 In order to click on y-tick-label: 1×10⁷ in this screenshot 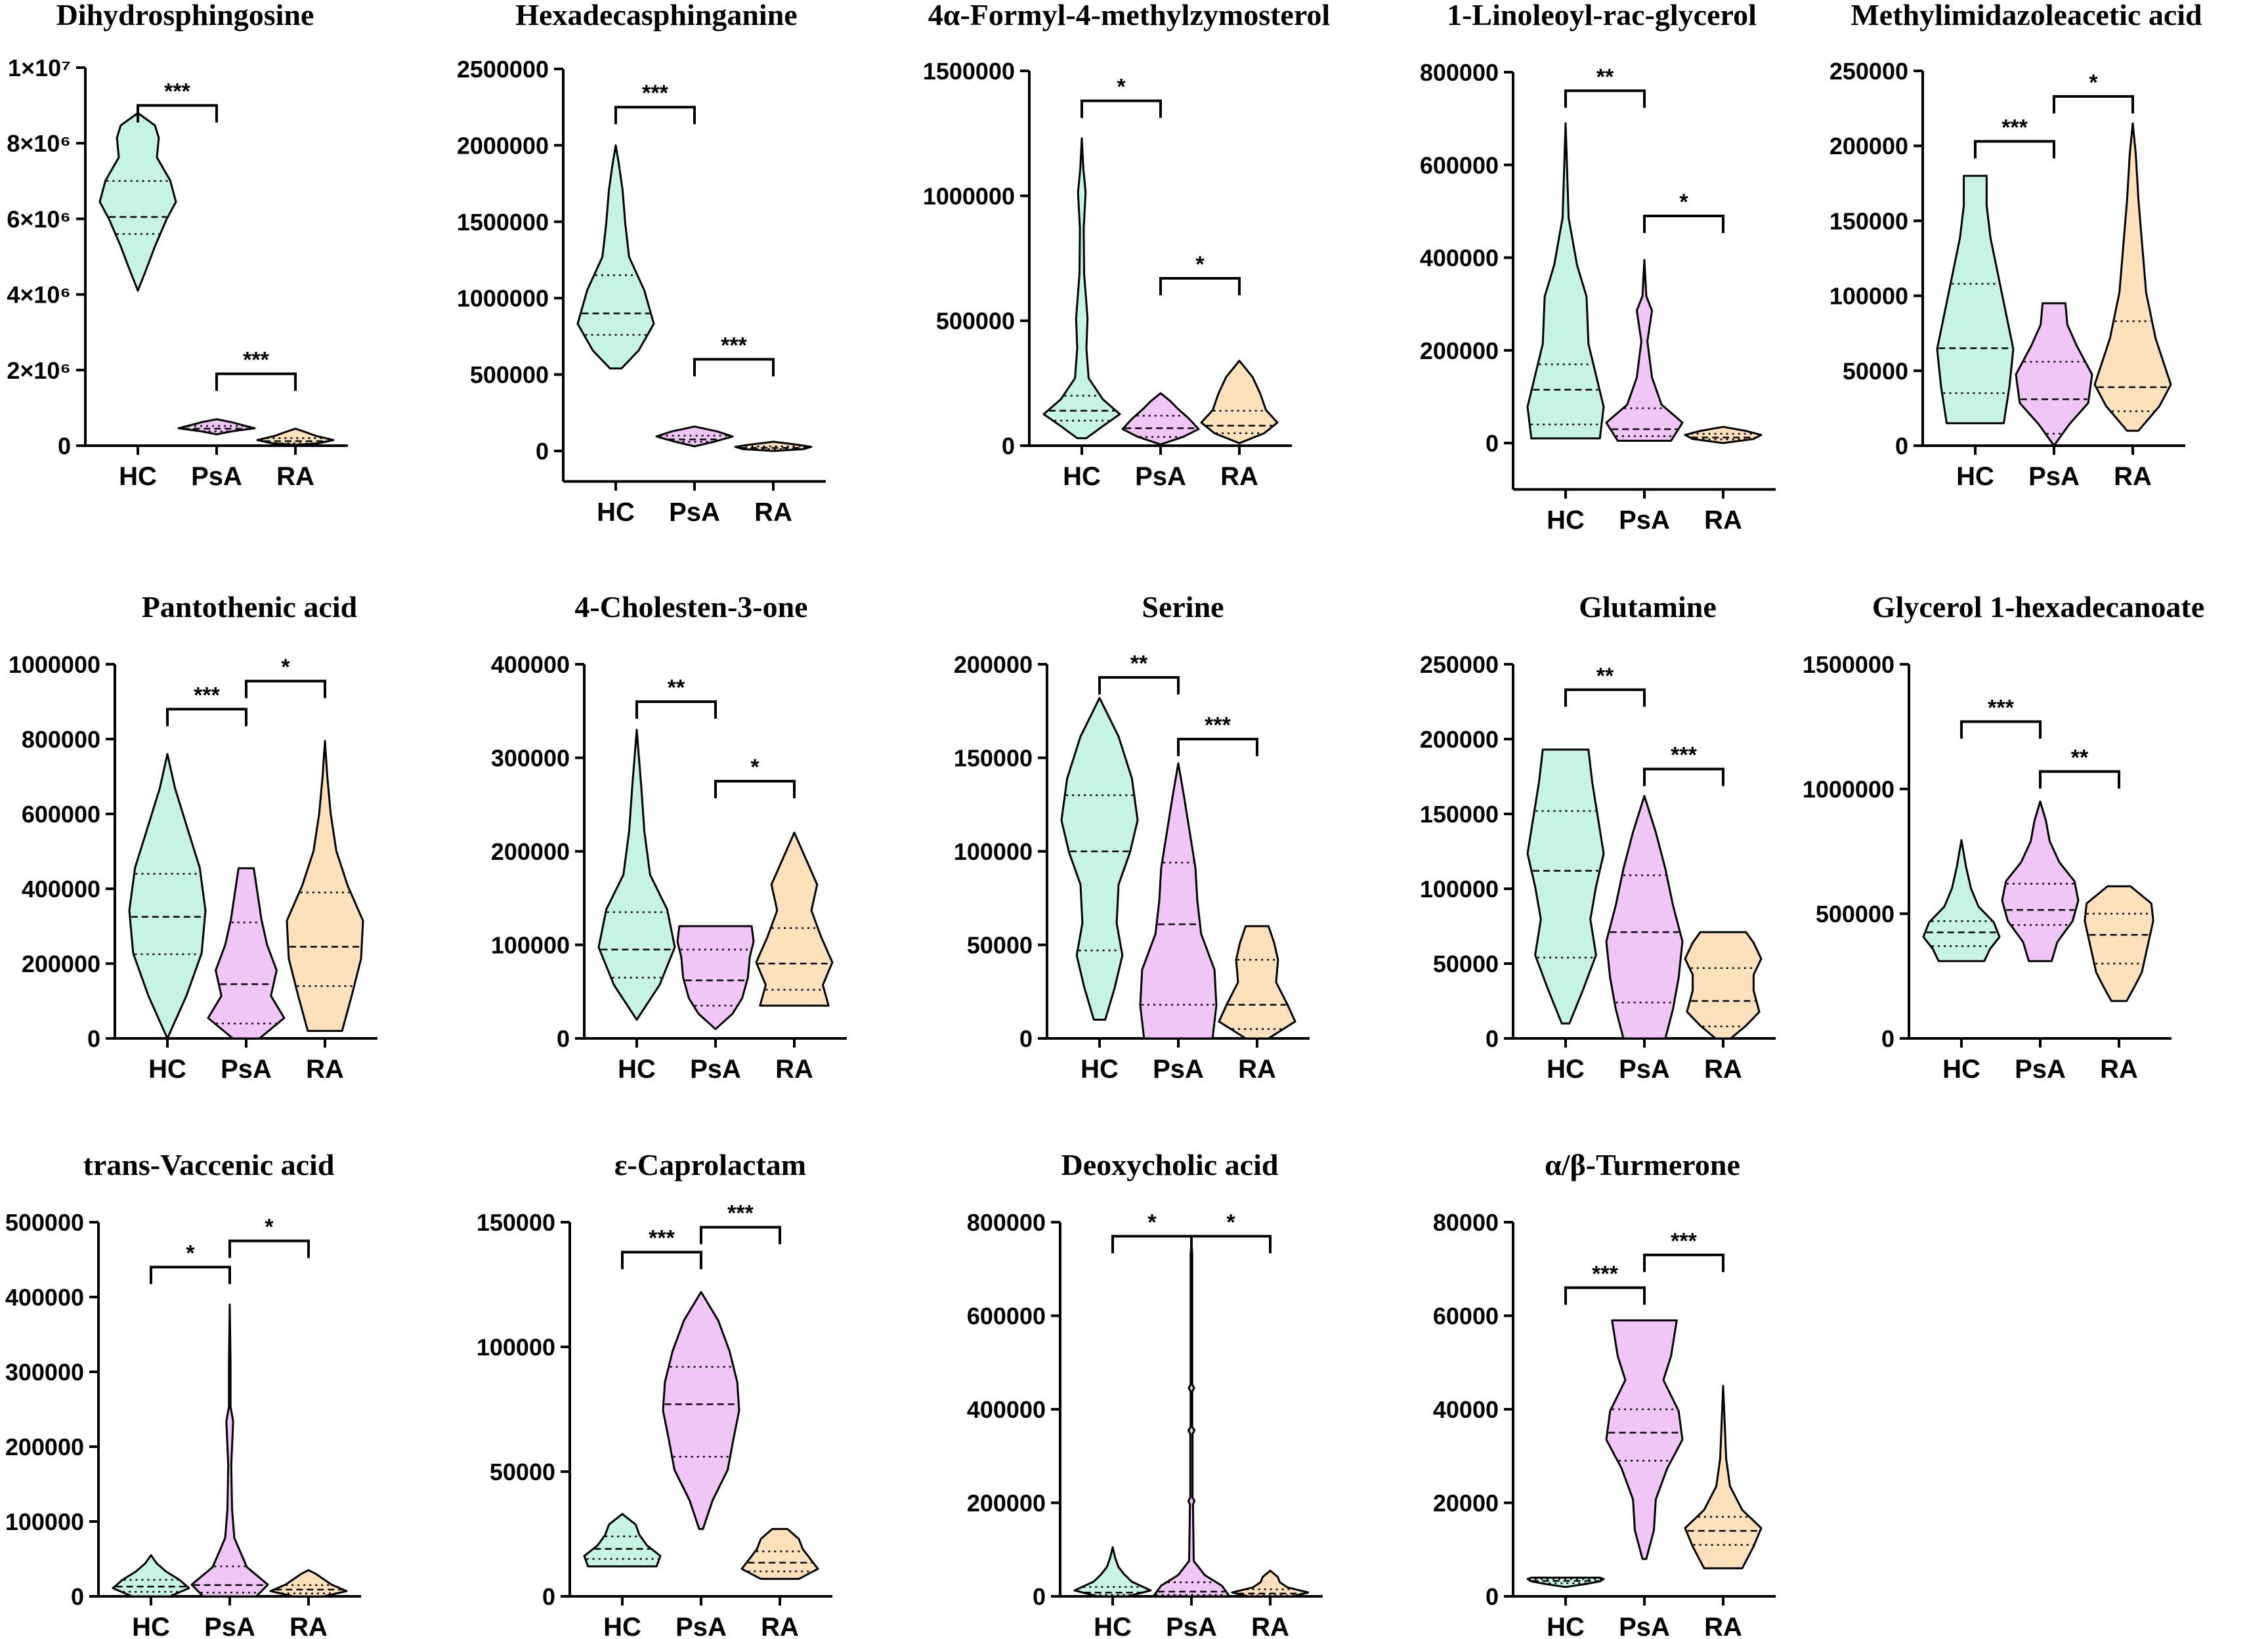, I will do `click(40, 67)`.